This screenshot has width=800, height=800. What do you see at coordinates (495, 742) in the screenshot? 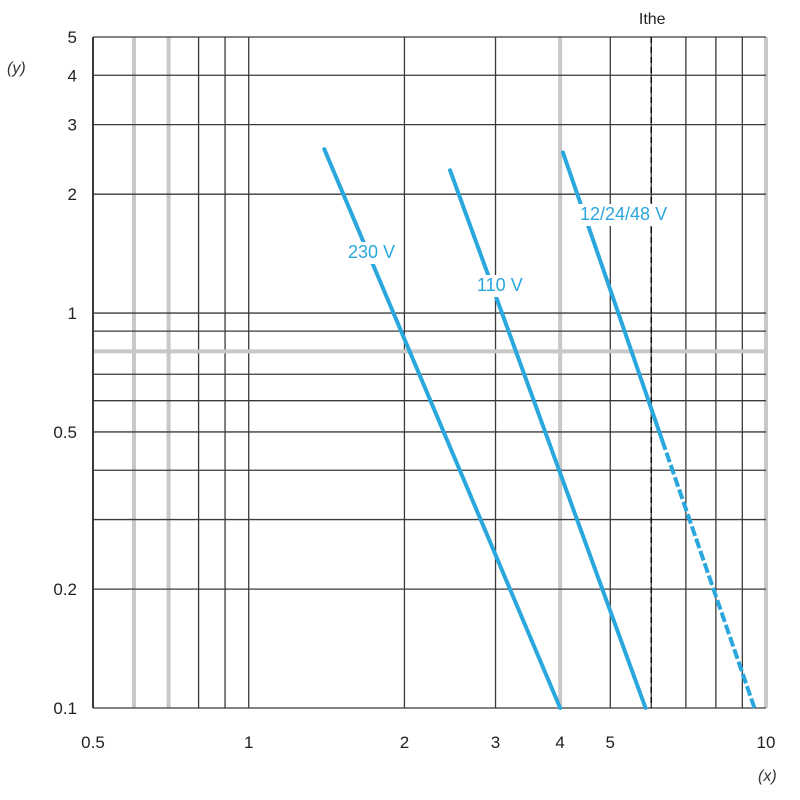
I see `x-tick-label: 3` at bounding box center [495, 742].